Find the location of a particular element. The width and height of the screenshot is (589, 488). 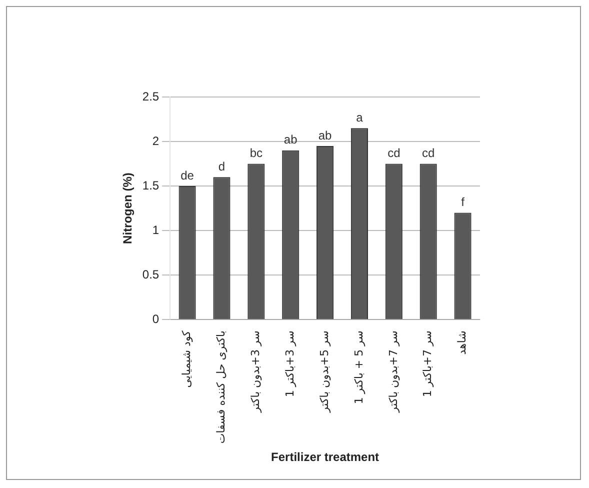

y-axis-title: Nitrogen (%) is located at coordinates (127, 208).